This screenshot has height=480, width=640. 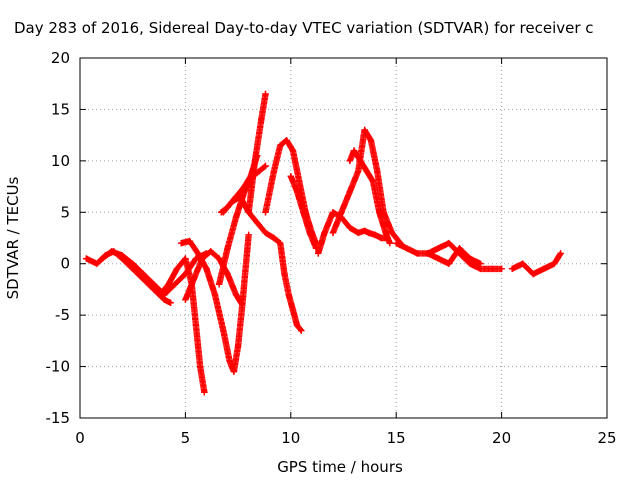 I want to click on y-tick-label: -15, so click(x=58, y=418).